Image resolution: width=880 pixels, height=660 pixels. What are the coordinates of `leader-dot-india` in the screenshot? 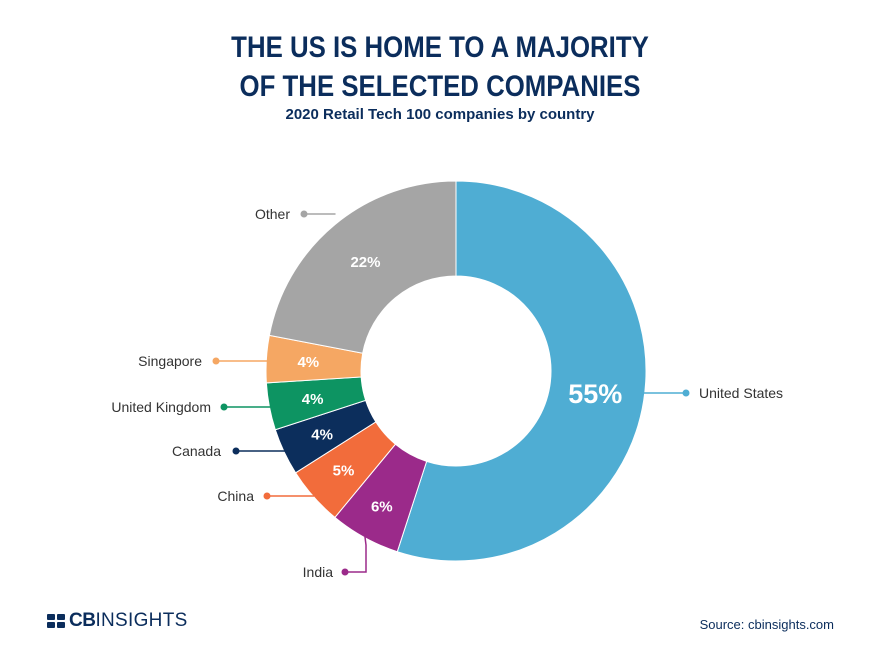 It's located at (345, 572).